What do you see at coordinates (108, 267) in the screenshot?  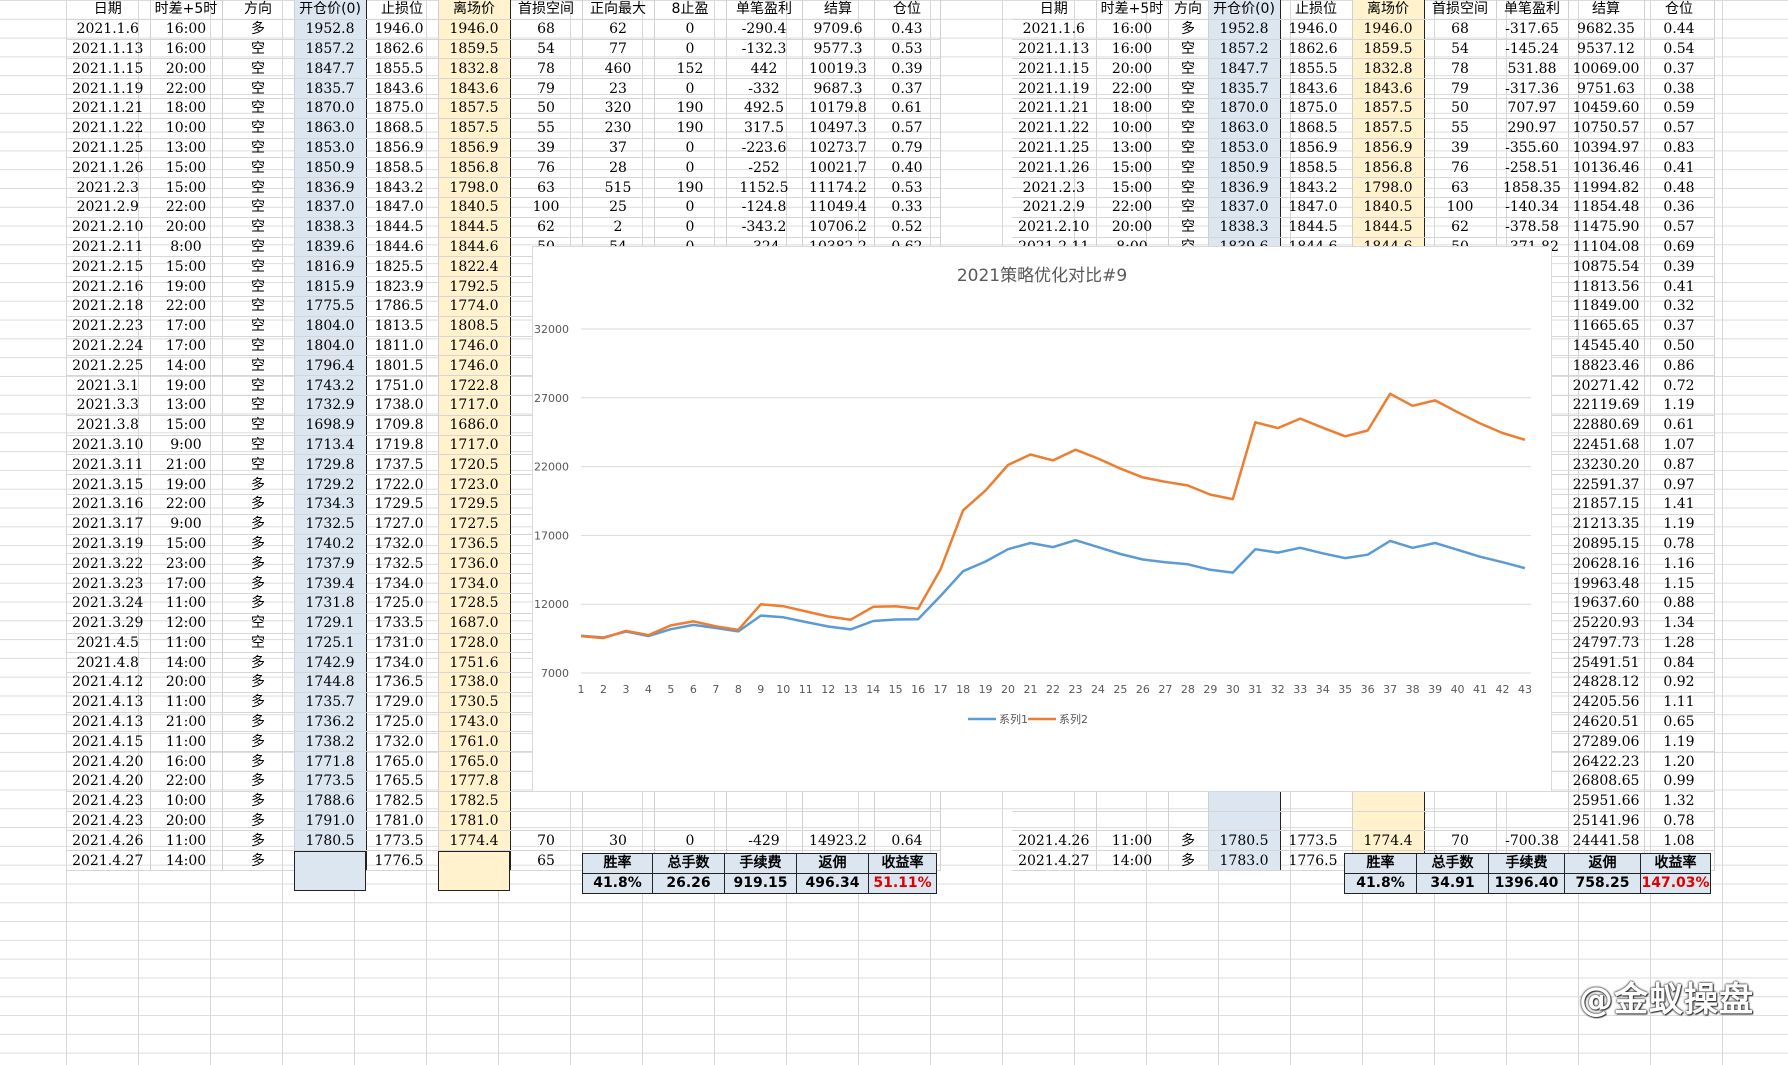 I see `table-cell: 2021.2.15` at bounding box center [108, 267].